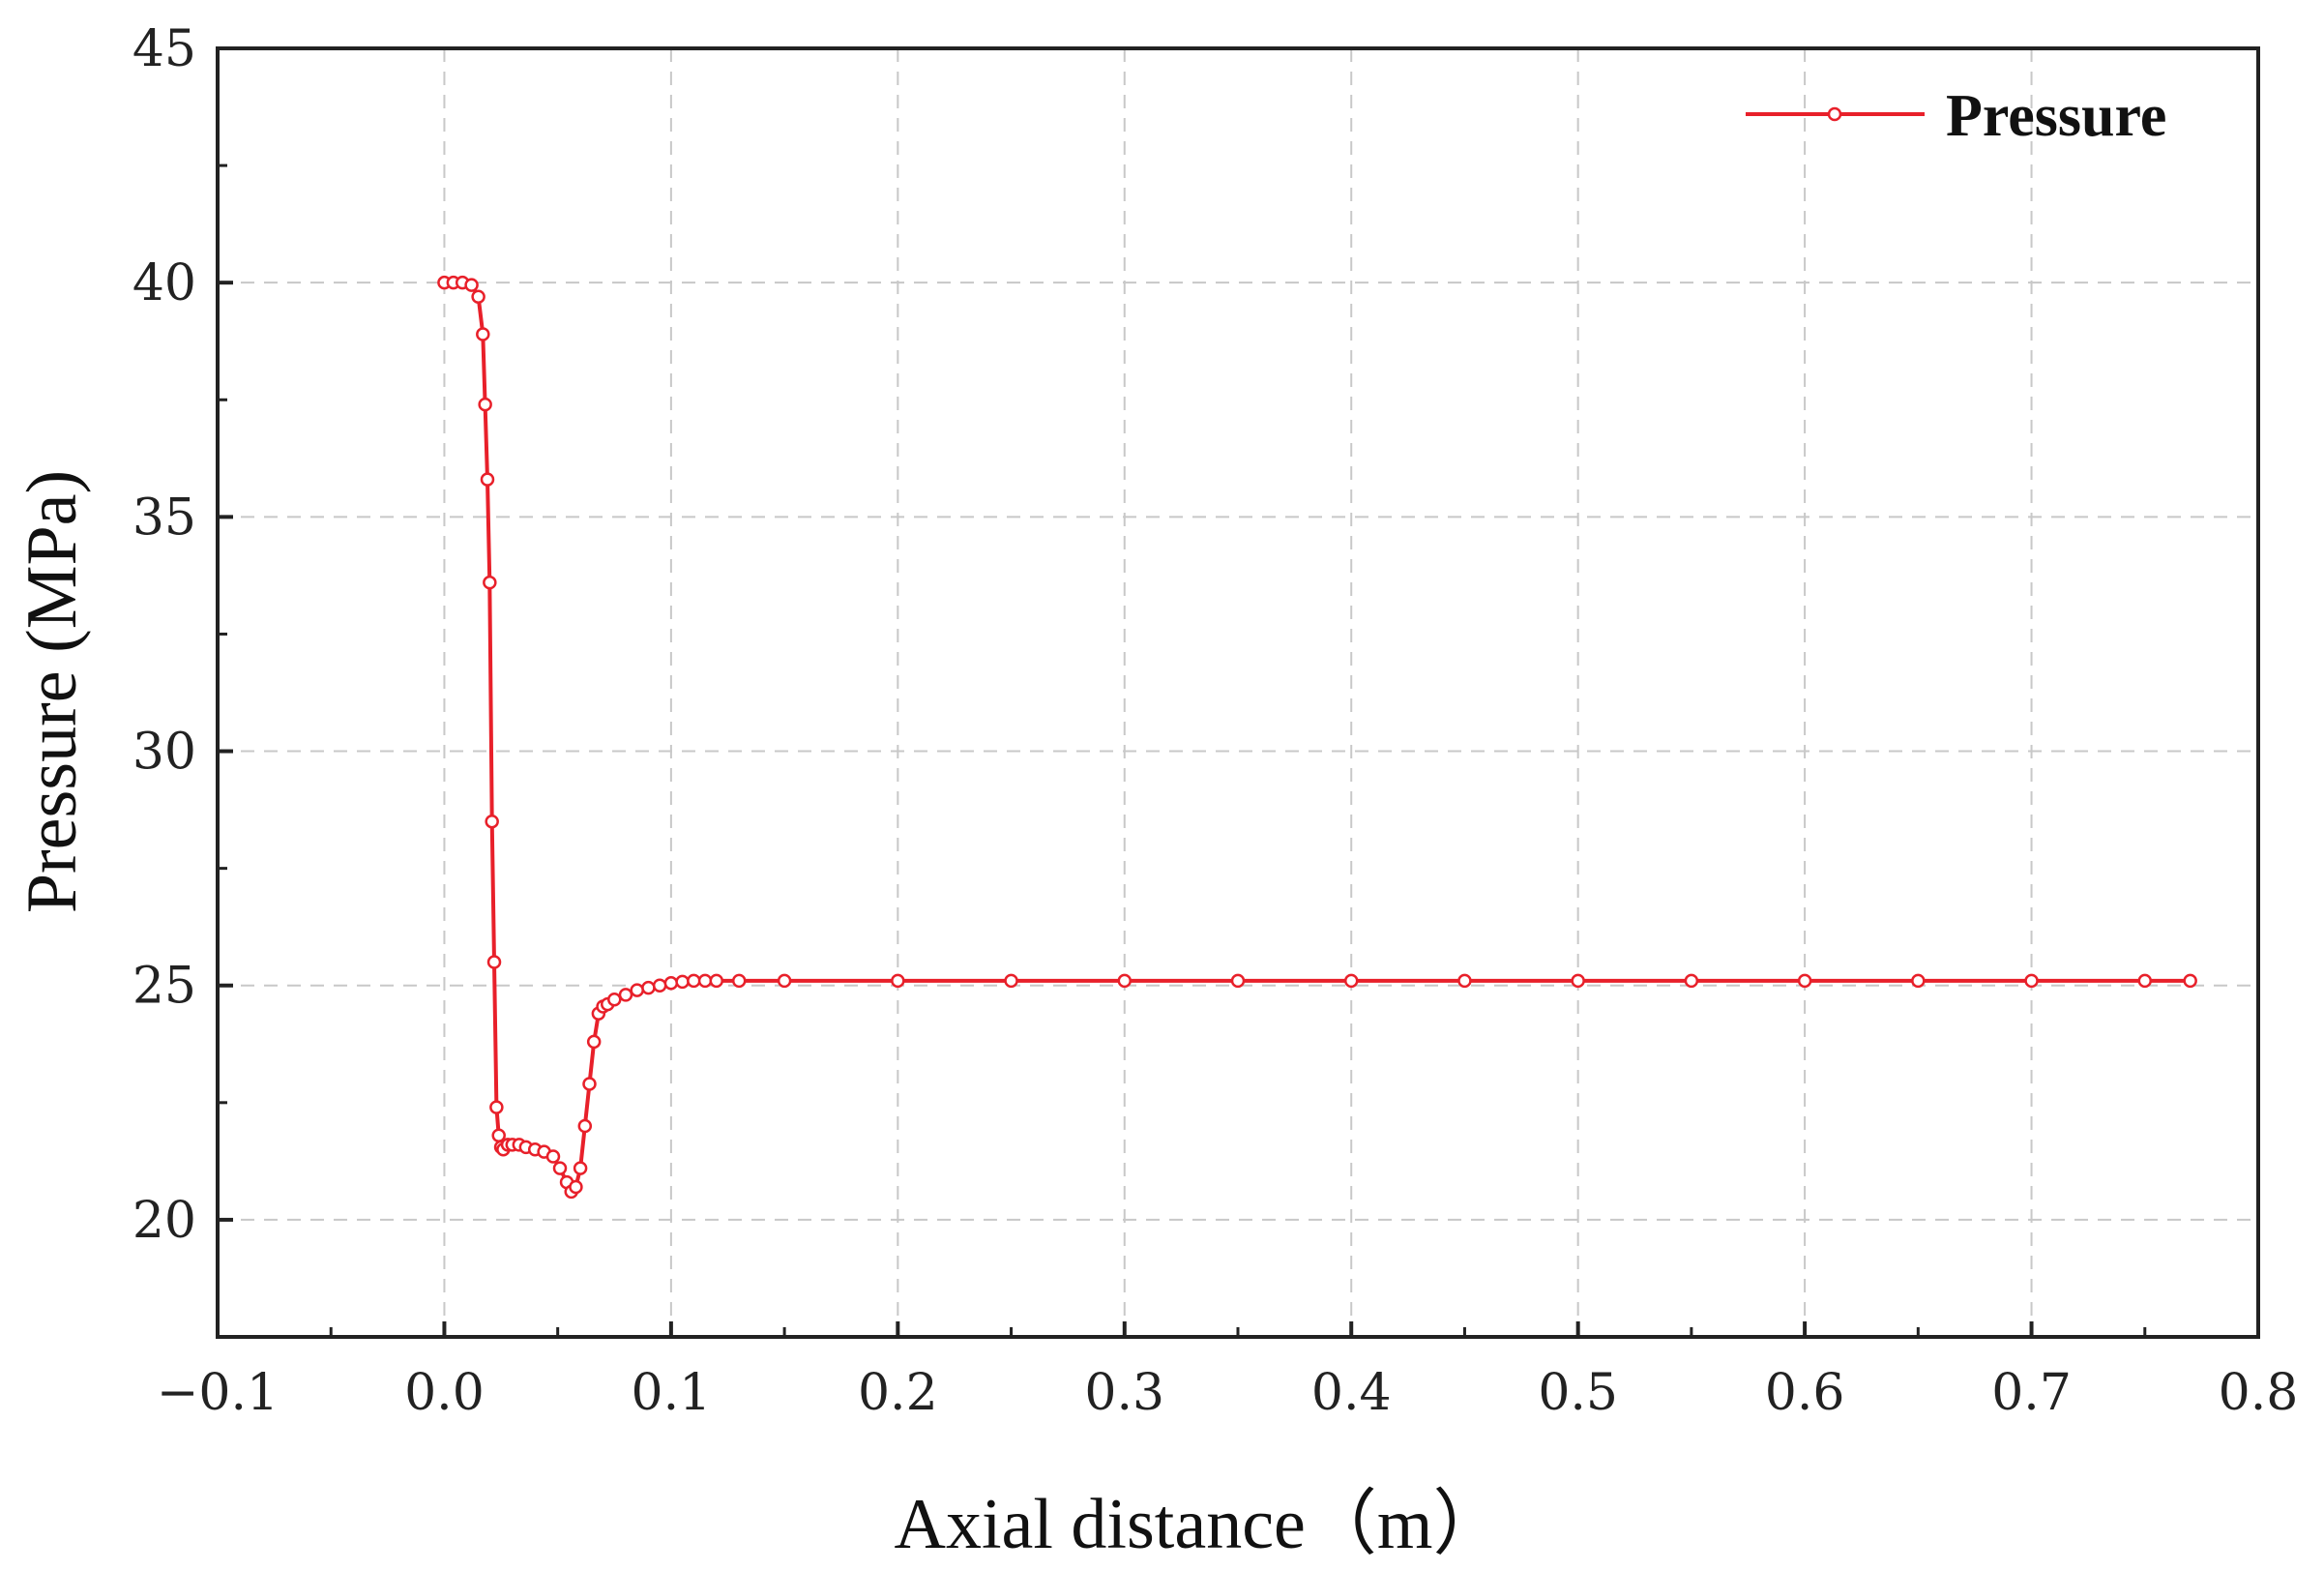 The image size is (2324, 1571). What do you see at coordinates (1834, 114) in the screenshot?
I see `legend-marker-sample` at bounding box center [1834, 114].